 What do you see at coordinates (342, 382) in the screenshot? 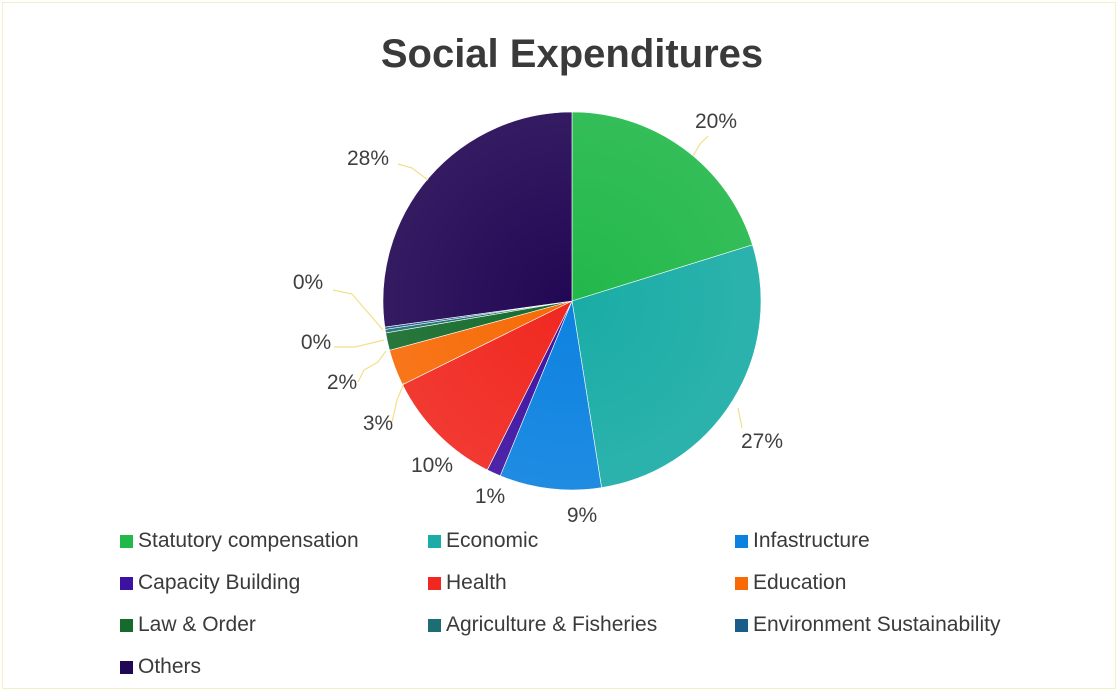
I see `data-label: 2%` at bounding box center [342, 382].